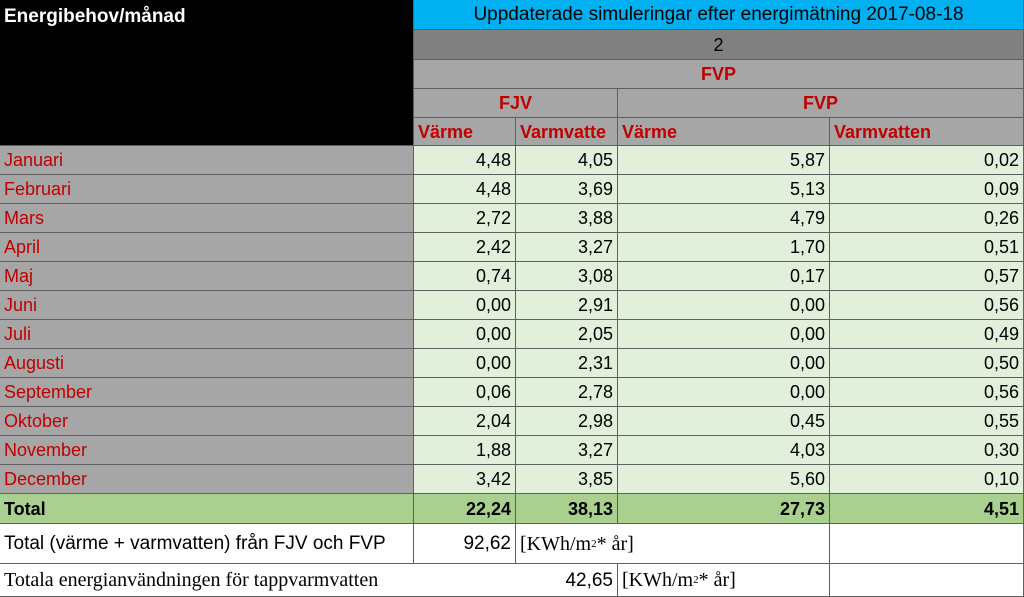 The width and height of the screenshot is (1024, 597). Describe the element at coordinates (567, 334) in the screenshot. I see `fjv-varmvatten-value-cell: 2,05` at that location.